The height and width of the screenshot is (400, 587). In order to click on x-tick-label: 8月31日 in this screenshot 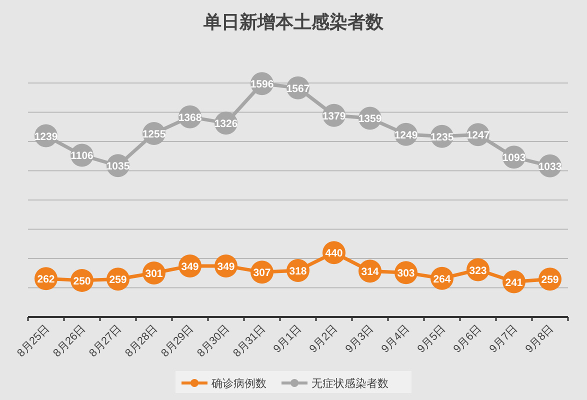, I will do `click(249, 341)`.